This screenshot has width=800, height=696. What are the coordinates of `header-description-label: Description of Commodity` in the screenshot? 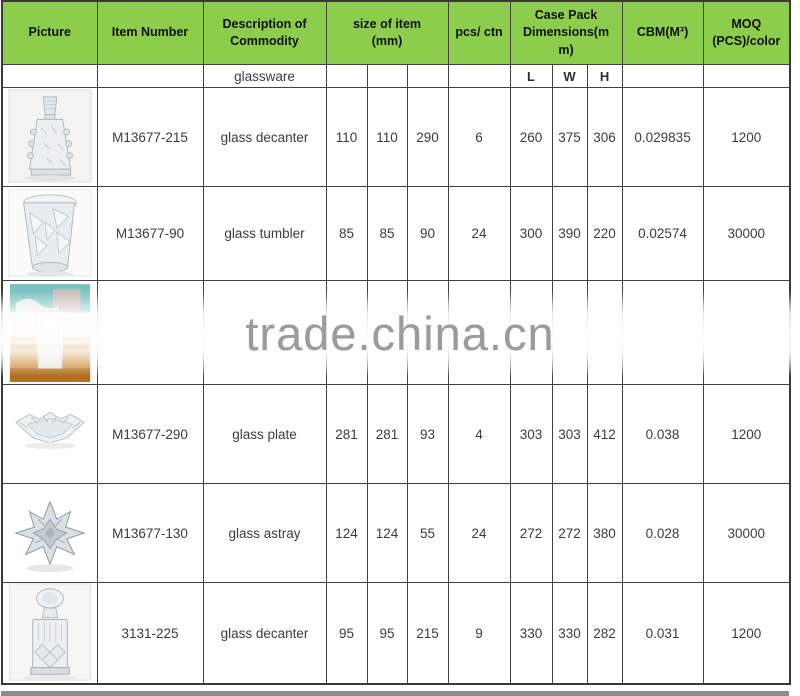 It's located at (264, 32).